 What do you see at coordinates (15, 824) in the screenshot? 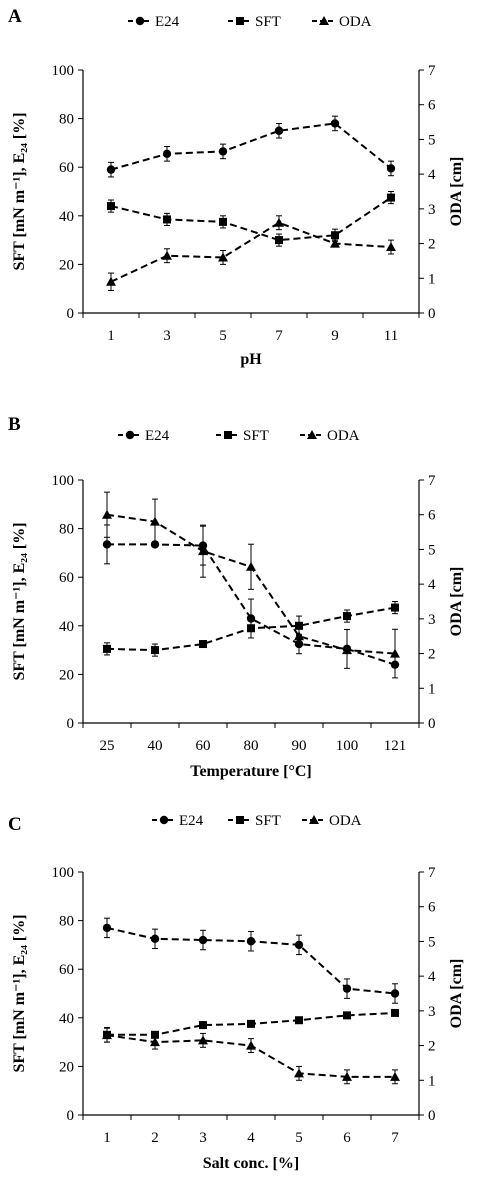
I see `panel-letter: C` at bounding box center [15, 824].